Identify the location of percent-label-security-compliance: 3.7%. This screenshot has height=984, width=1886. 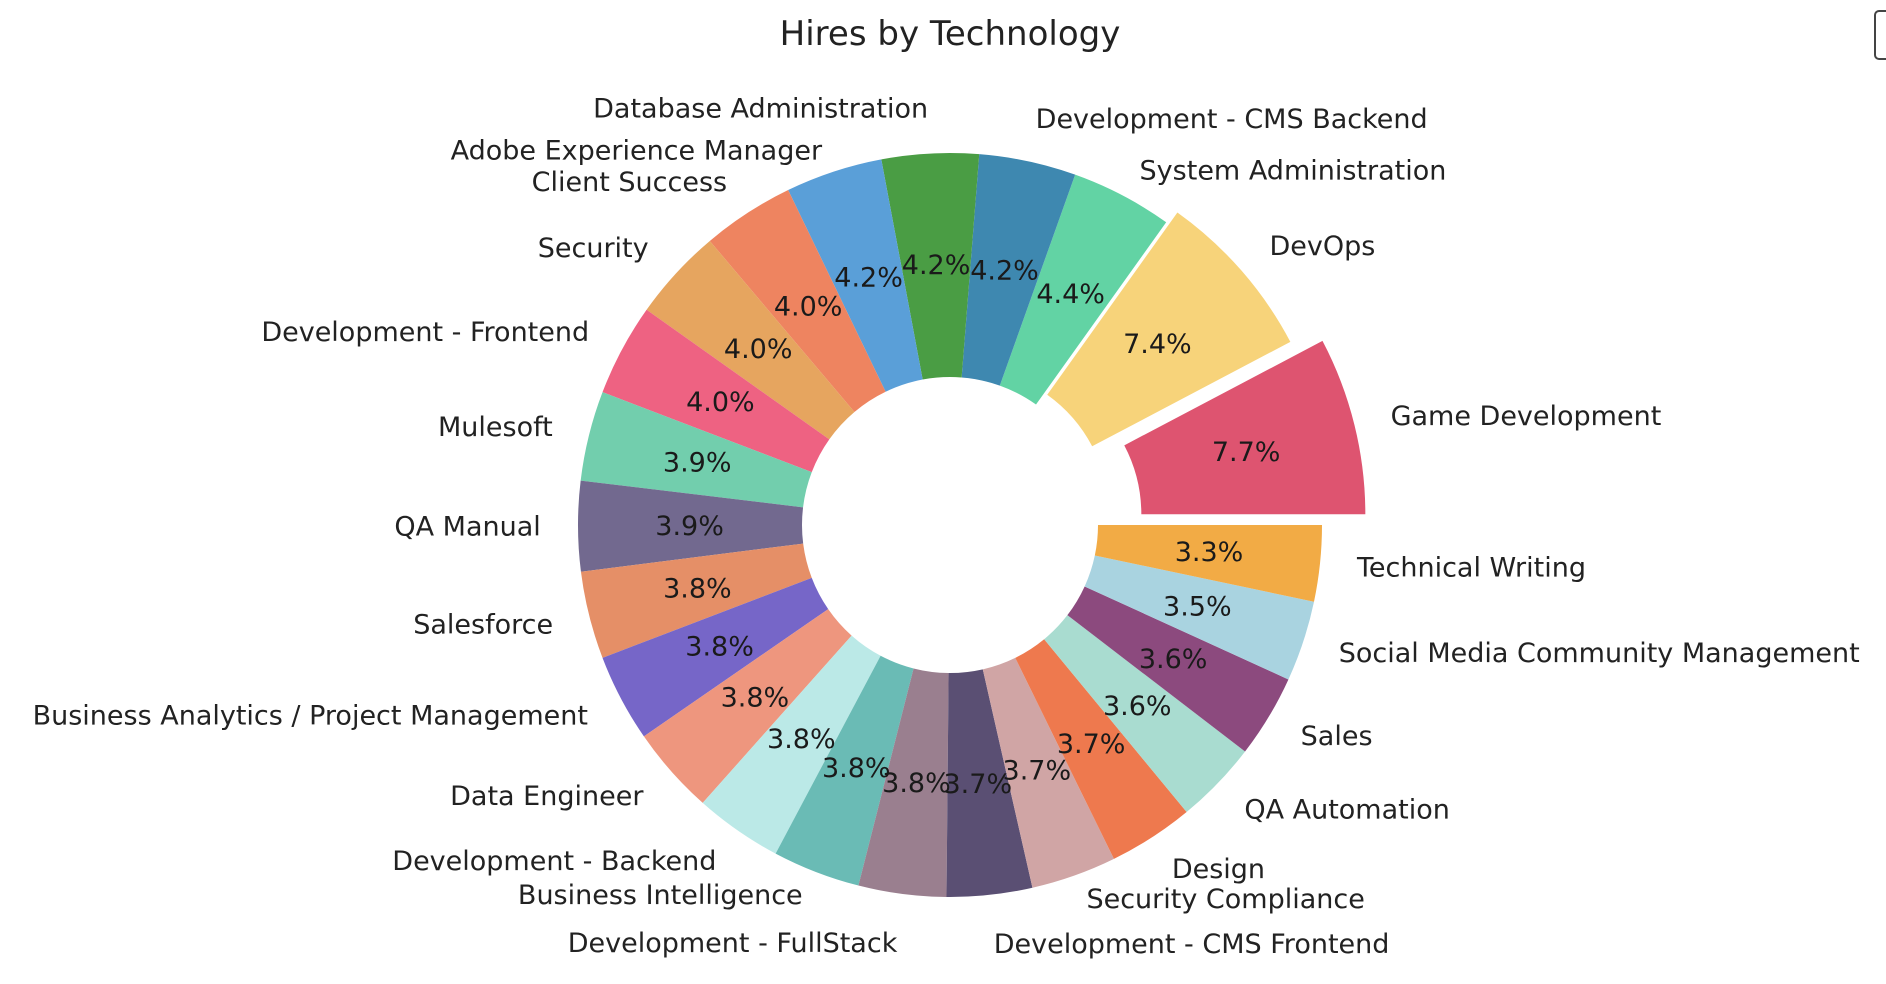
(1037, 770).